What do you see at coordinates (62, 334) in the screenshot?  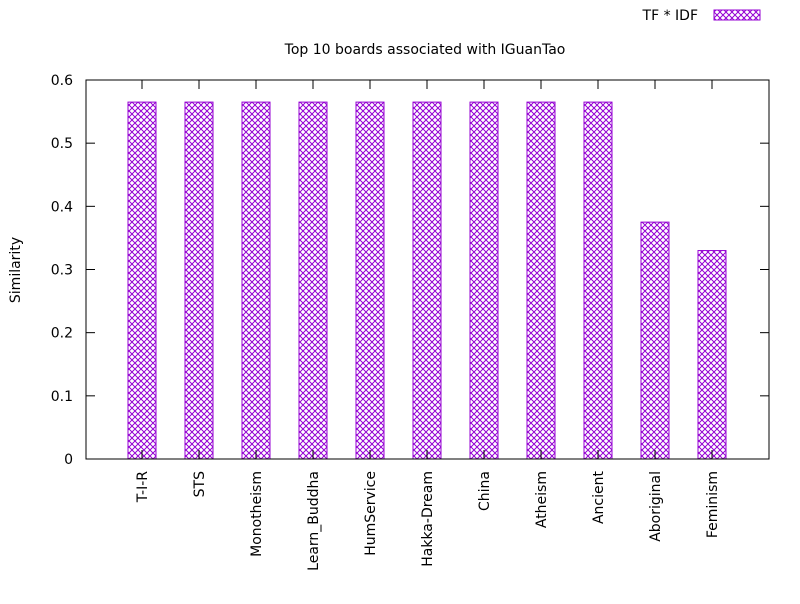 I see `y-tick-label: 0.2` at bounding box center [62, 334].